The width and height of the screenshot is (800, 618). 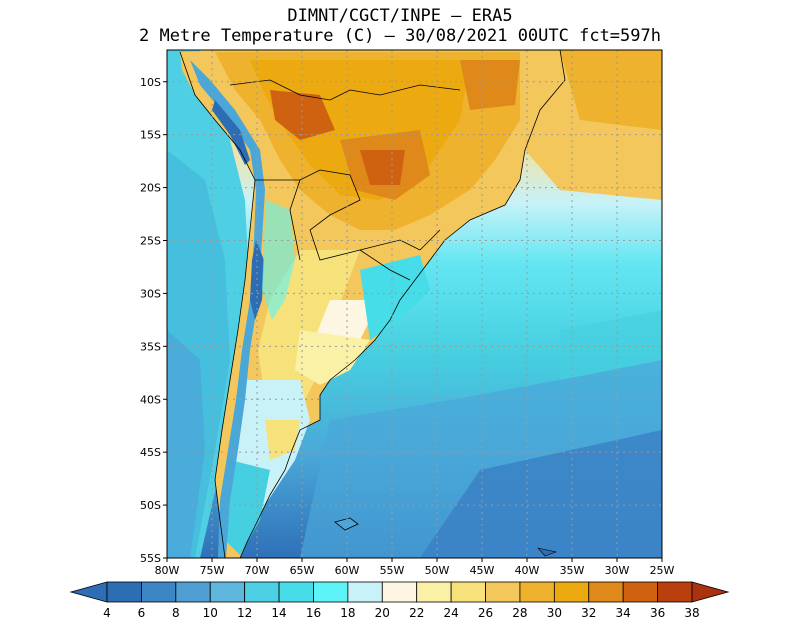 What do you see at coordinates (415, 567) in the screenshot?
I see `longitude-axis: 80W 75W 70W 65W 60W 55W 50W 45W 40W 35W 30W 25W` at bounding box center [415, 567].